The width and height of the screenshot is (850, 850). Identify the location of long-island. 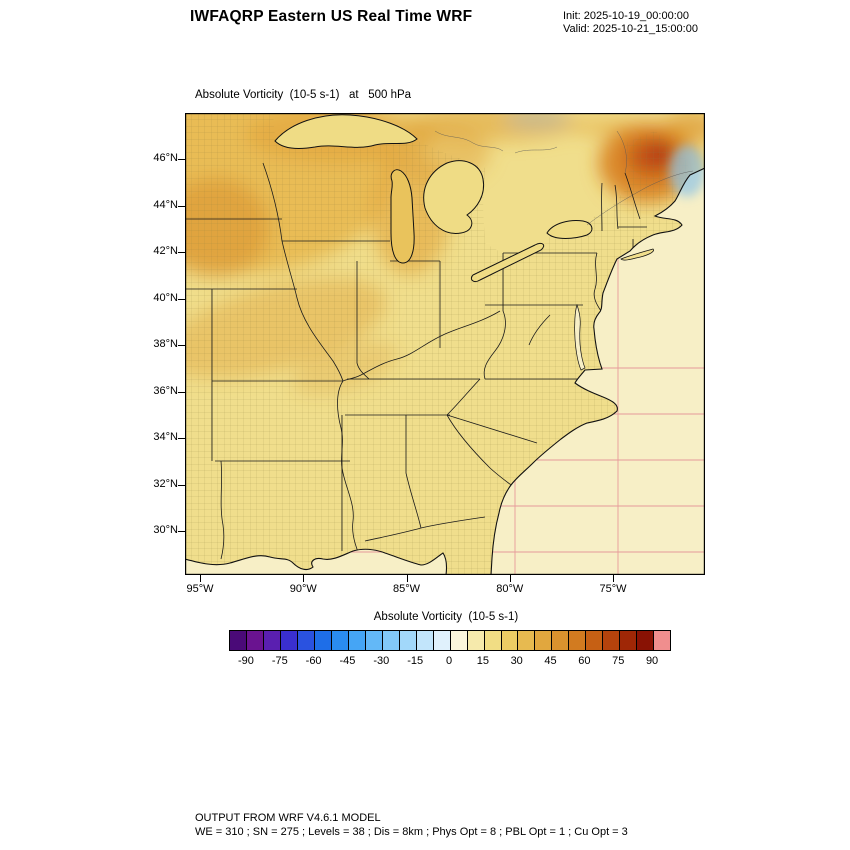
(637, 254).